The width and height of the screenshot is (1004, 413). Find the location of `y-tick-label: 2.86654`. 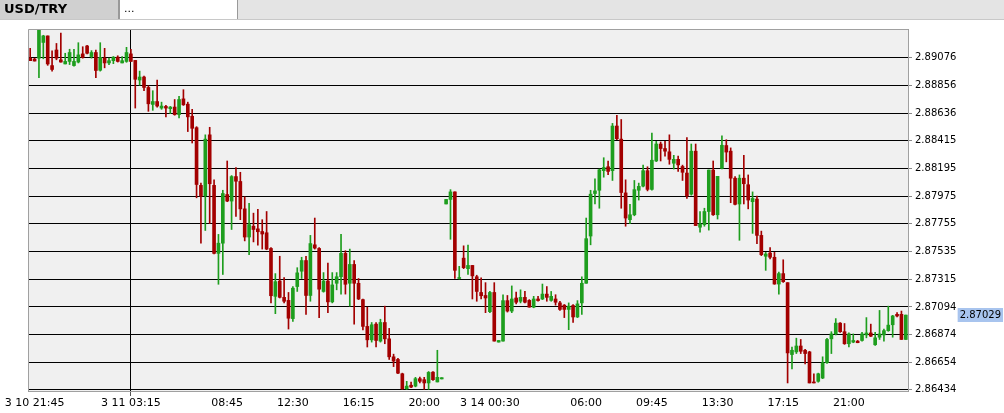

y-tick-label: 2.86654 is located at coordinates (936, 361).